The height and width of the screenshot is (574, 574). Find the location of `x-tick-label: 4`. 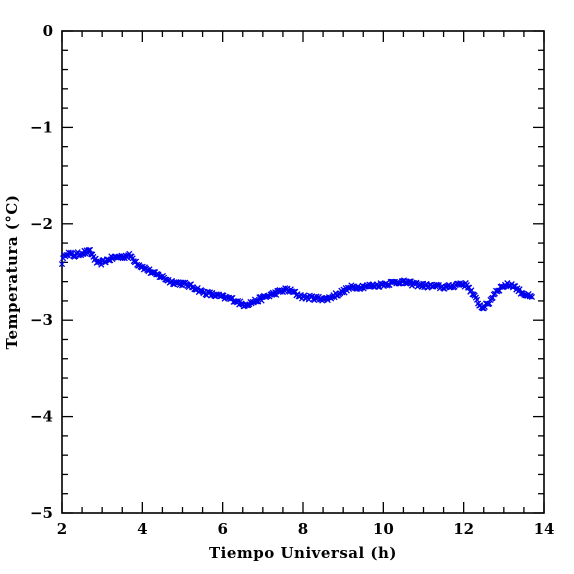

x-tick-label: 4 is located at coordinates (142, 529).